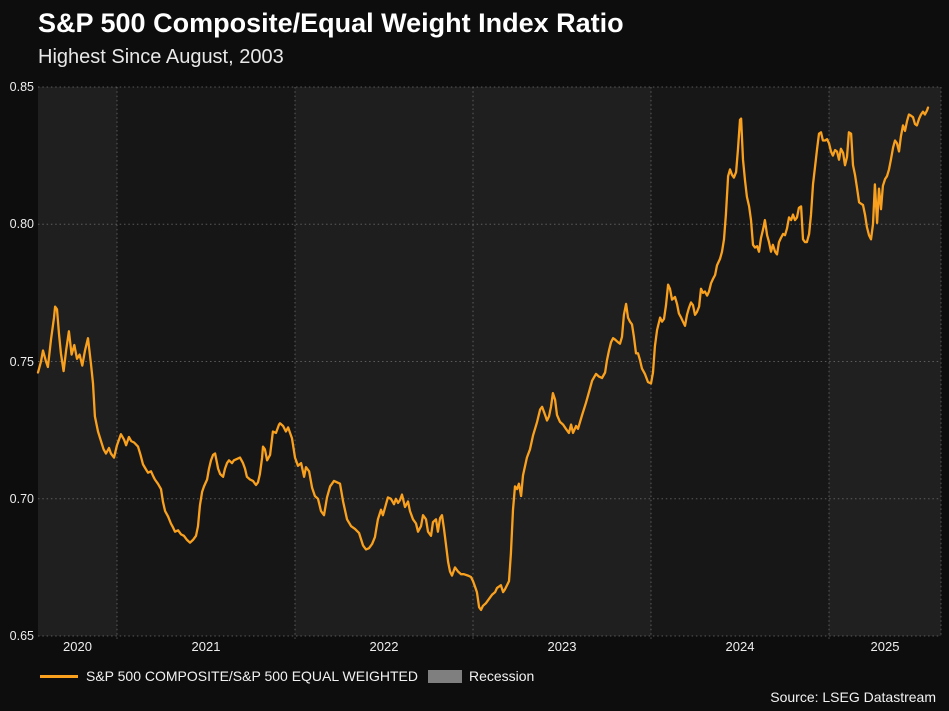  I want to click on x-tick-label: 2020, so click(77, 646).